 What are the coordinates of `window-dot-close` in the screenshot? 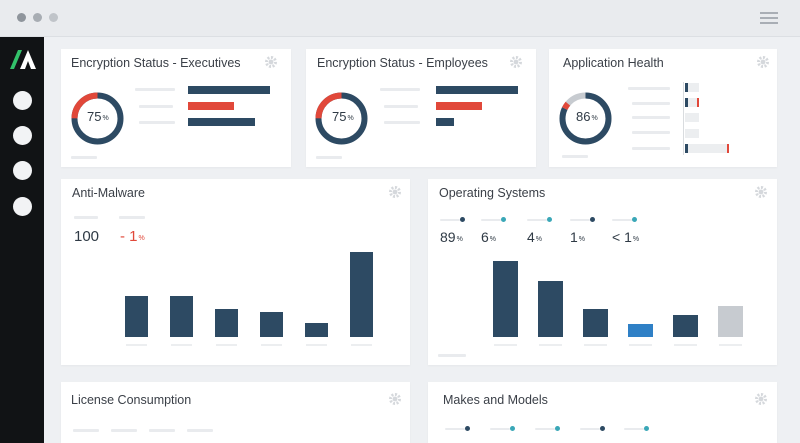 It's located at (21, 17).